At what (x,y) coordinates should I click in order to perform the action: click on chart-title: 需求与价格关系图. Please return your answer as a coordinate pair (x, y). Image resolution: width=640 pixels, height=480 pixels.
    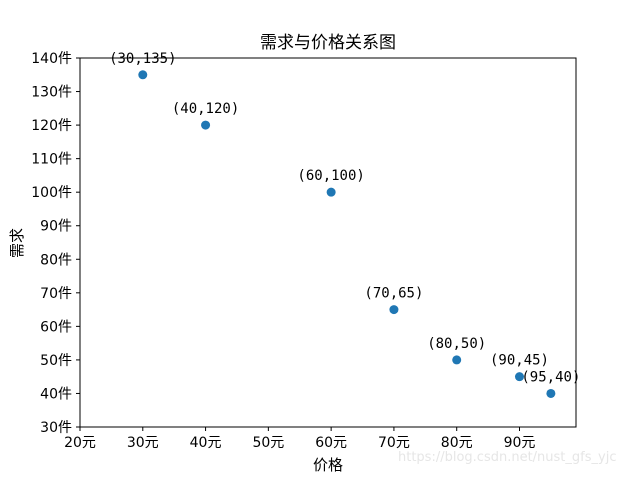
    Looking at the image, I should click on (328, 43).